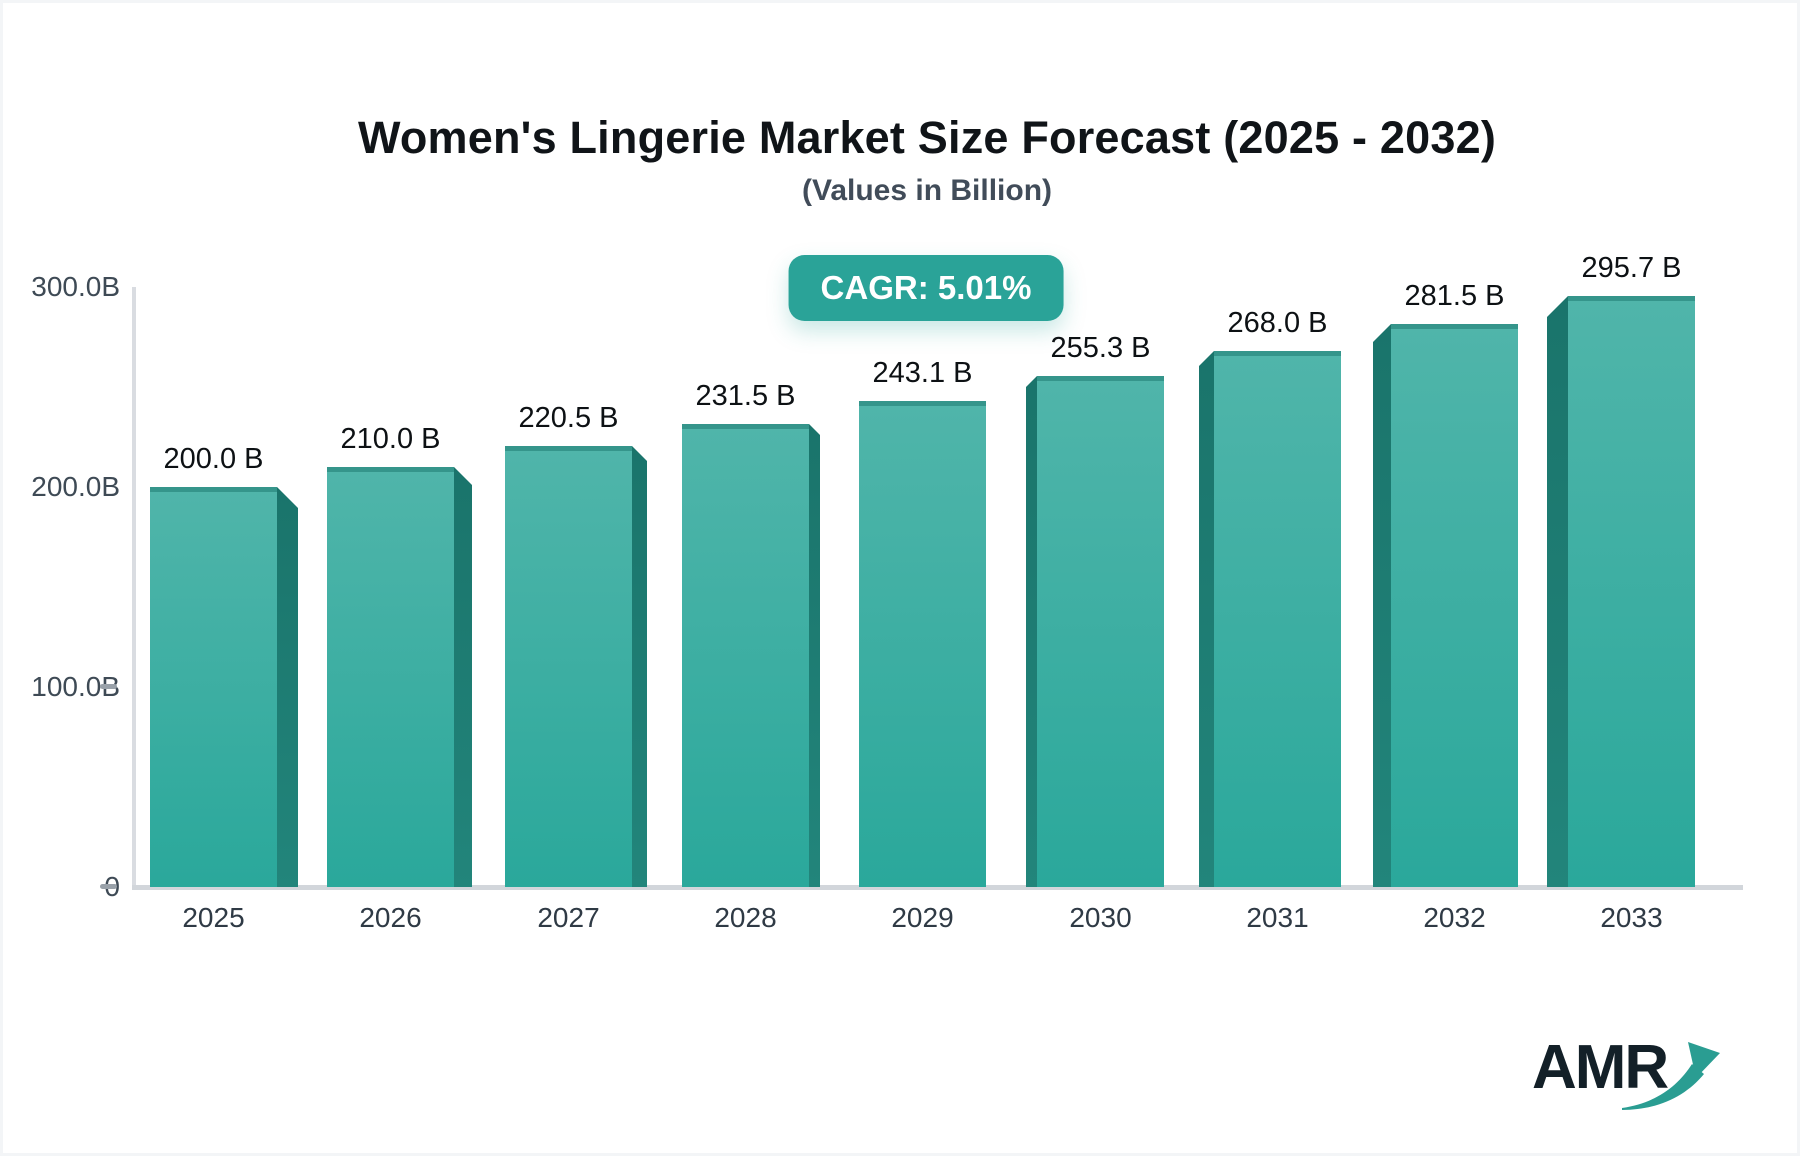 Image resolution: width=1800 pixels, height=1156 pixels. Describe the element at coordinates (463, 677) in the screenshot. I see `bar-2026-side` at that location.